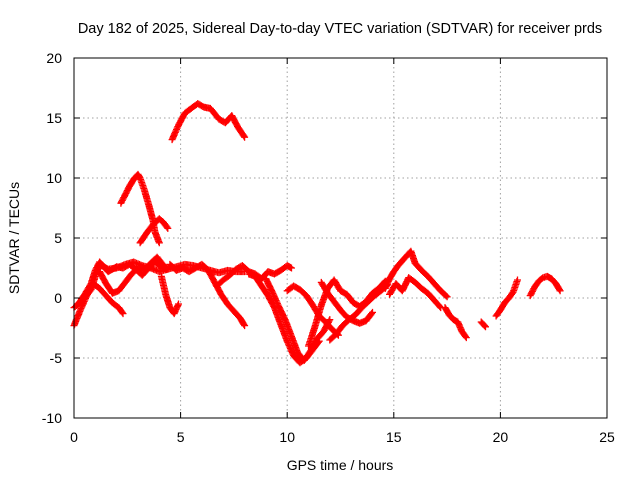 The image size is (640, 480). Describe the element at coordinates (501, 437) in the screenshot. I see `x-tick-label: 20` at that location.